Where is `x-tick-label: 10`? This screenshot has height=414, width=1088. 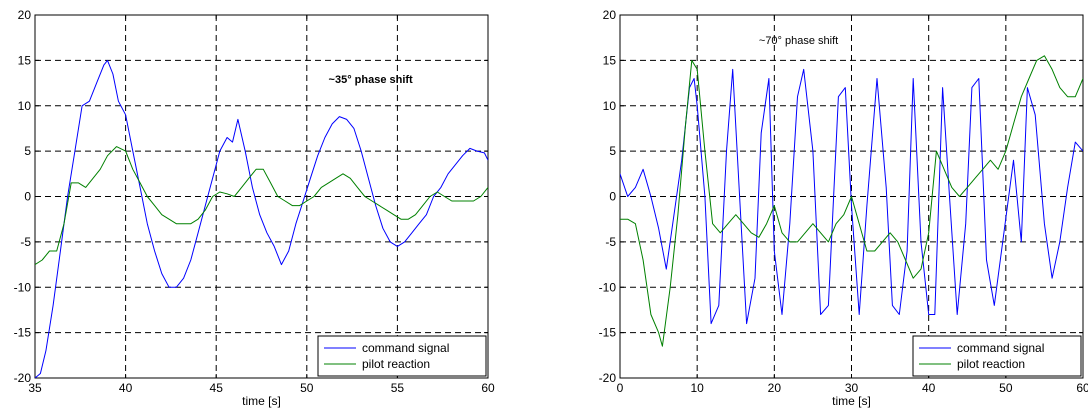
x-tick-label: 10 is located at coordinates (697, 388).